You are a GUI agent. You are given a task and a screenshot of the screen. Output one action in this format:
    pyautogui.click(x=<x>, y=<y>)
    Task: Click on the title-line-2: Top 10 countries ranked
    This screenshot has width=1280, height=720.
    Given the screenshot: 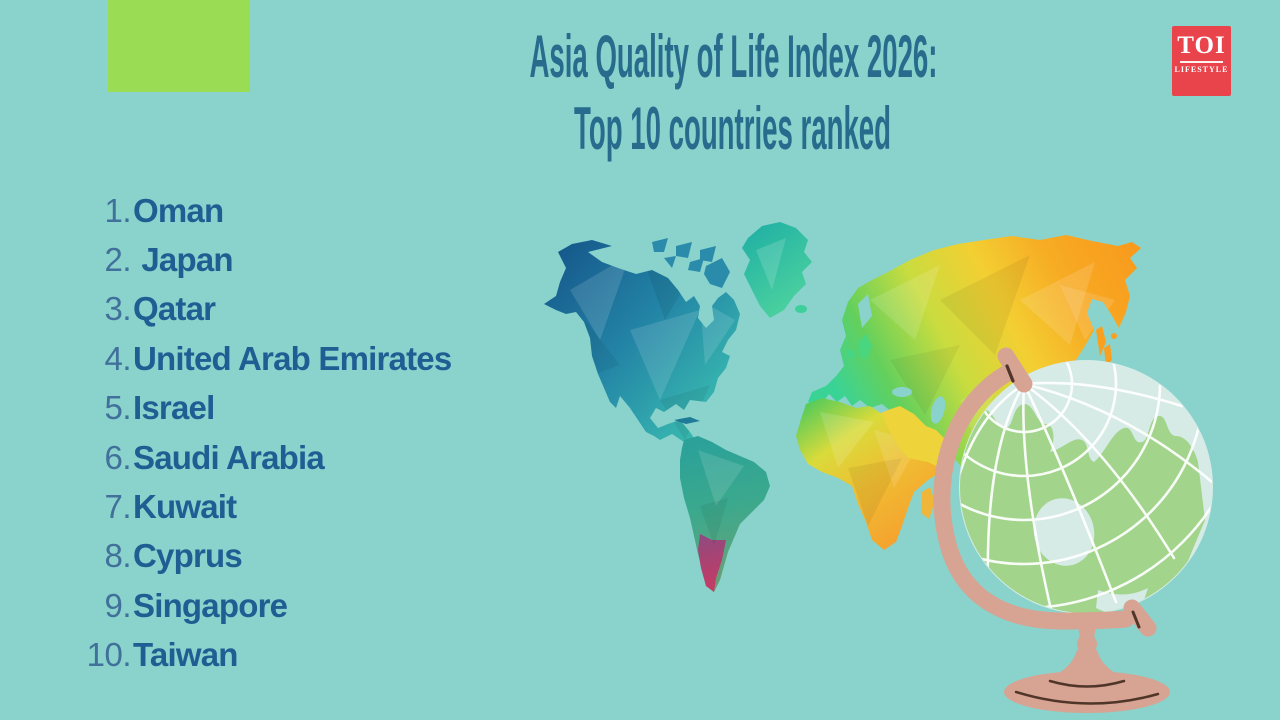 What is the action you would take?
    pyautogui.click(x=733, y=128)
    